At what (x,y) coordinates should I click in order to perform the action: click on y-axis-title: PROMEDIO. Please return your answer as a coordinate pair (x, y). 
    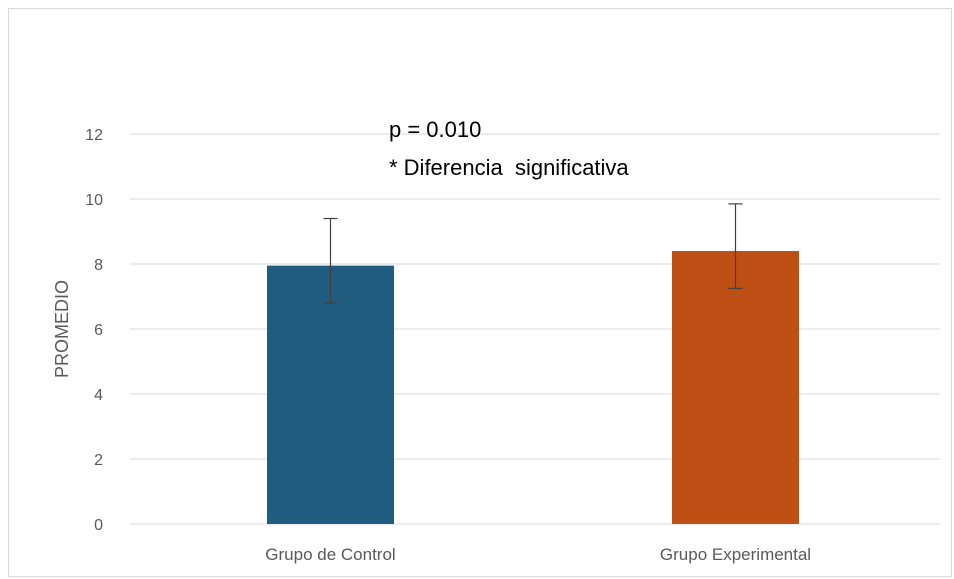
    Looking at the image, I should click on (62, 329).